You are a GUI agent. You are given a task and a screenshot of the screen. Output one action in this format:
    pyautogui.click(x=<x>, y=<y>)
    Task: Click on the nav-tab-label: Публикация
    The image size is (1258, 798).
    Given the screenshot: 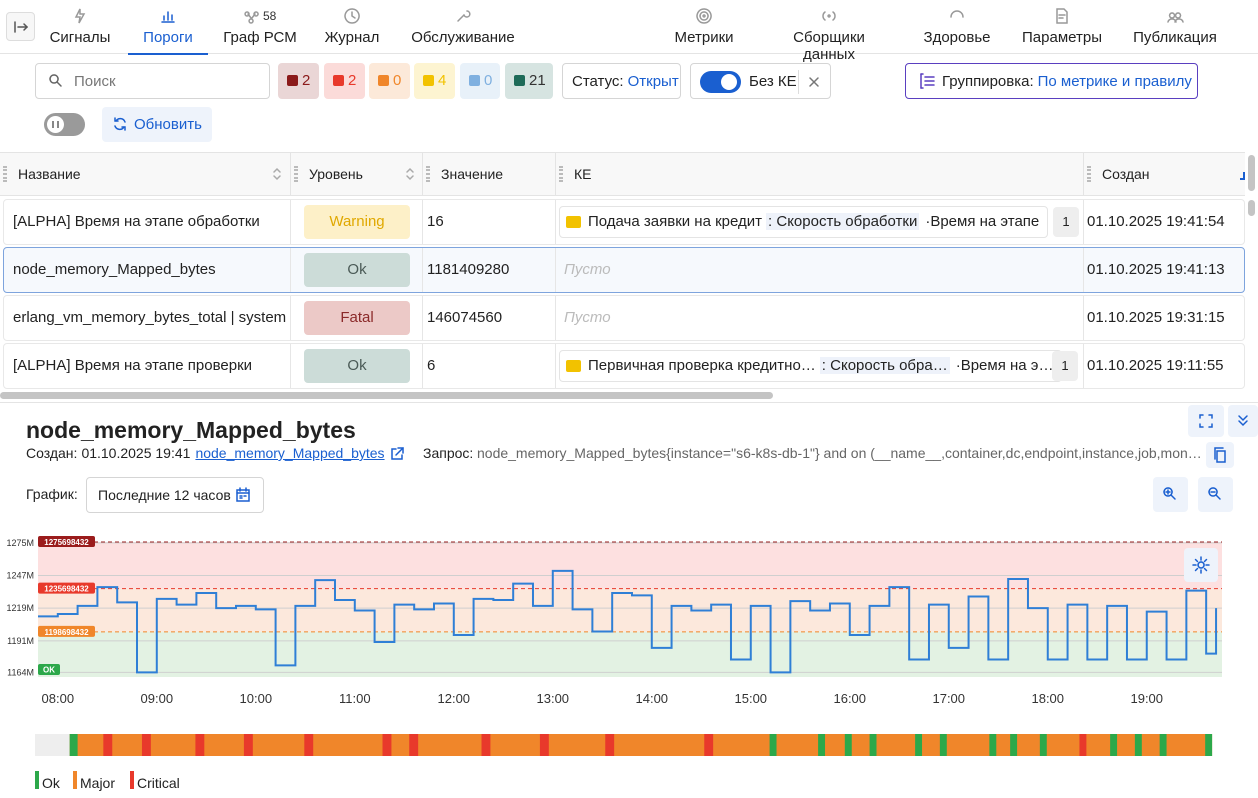 What is the action you would take?
    pyautogui.click(x=1175, y=37)
    